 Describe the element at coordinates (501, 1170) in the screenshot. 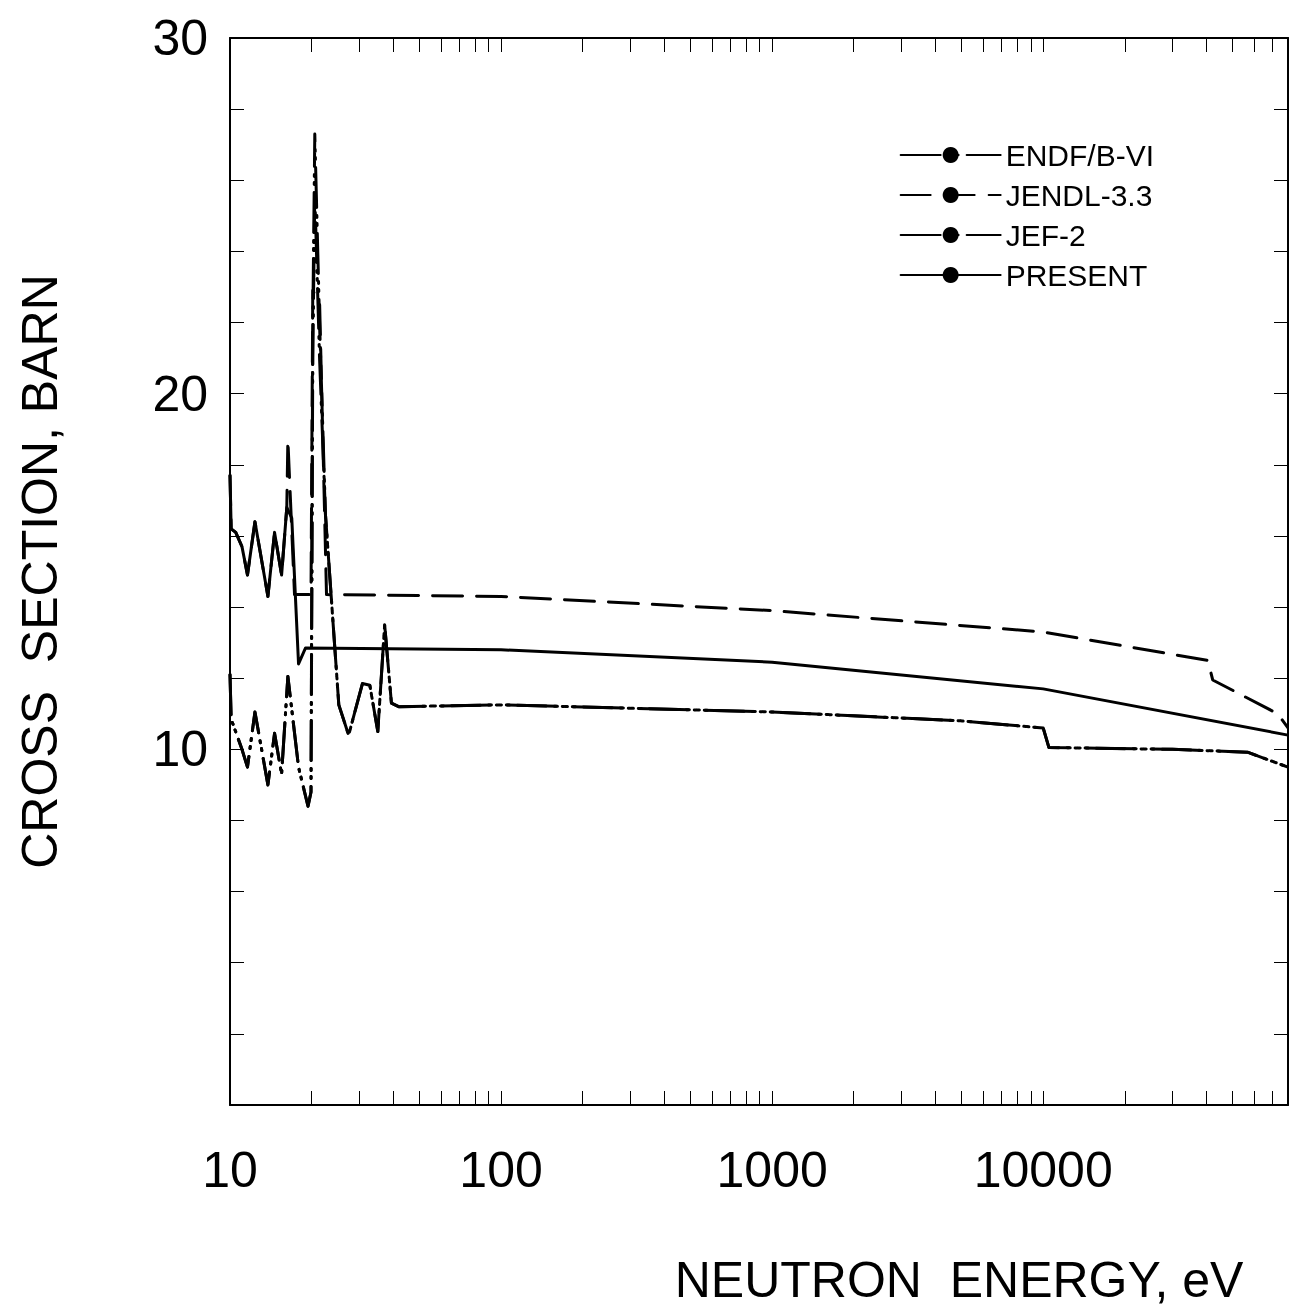

I see `x-tick-label: 100` at that location.